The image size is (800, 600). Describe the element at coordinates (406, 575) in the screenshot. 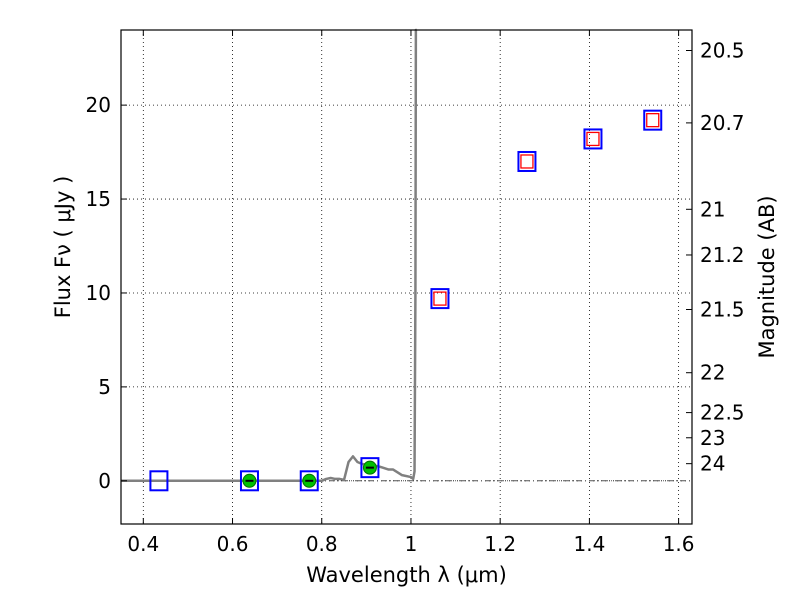

I see `x-axis-label: Wavelength λ (μm)` at that location.